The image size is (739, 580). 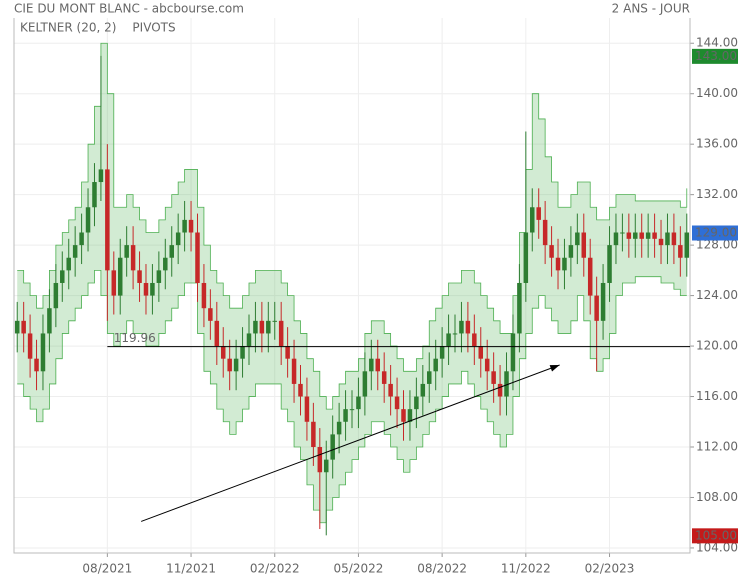 I want to click on y-tick-label: 140.00, so click(x=717, y=93).